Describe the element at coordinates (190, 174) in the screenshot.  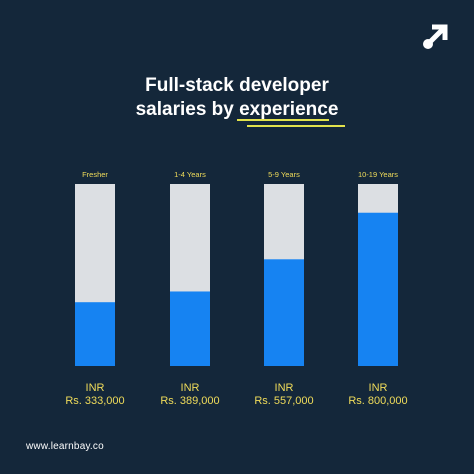
I see `category-label: 1-4 Years` at that location.